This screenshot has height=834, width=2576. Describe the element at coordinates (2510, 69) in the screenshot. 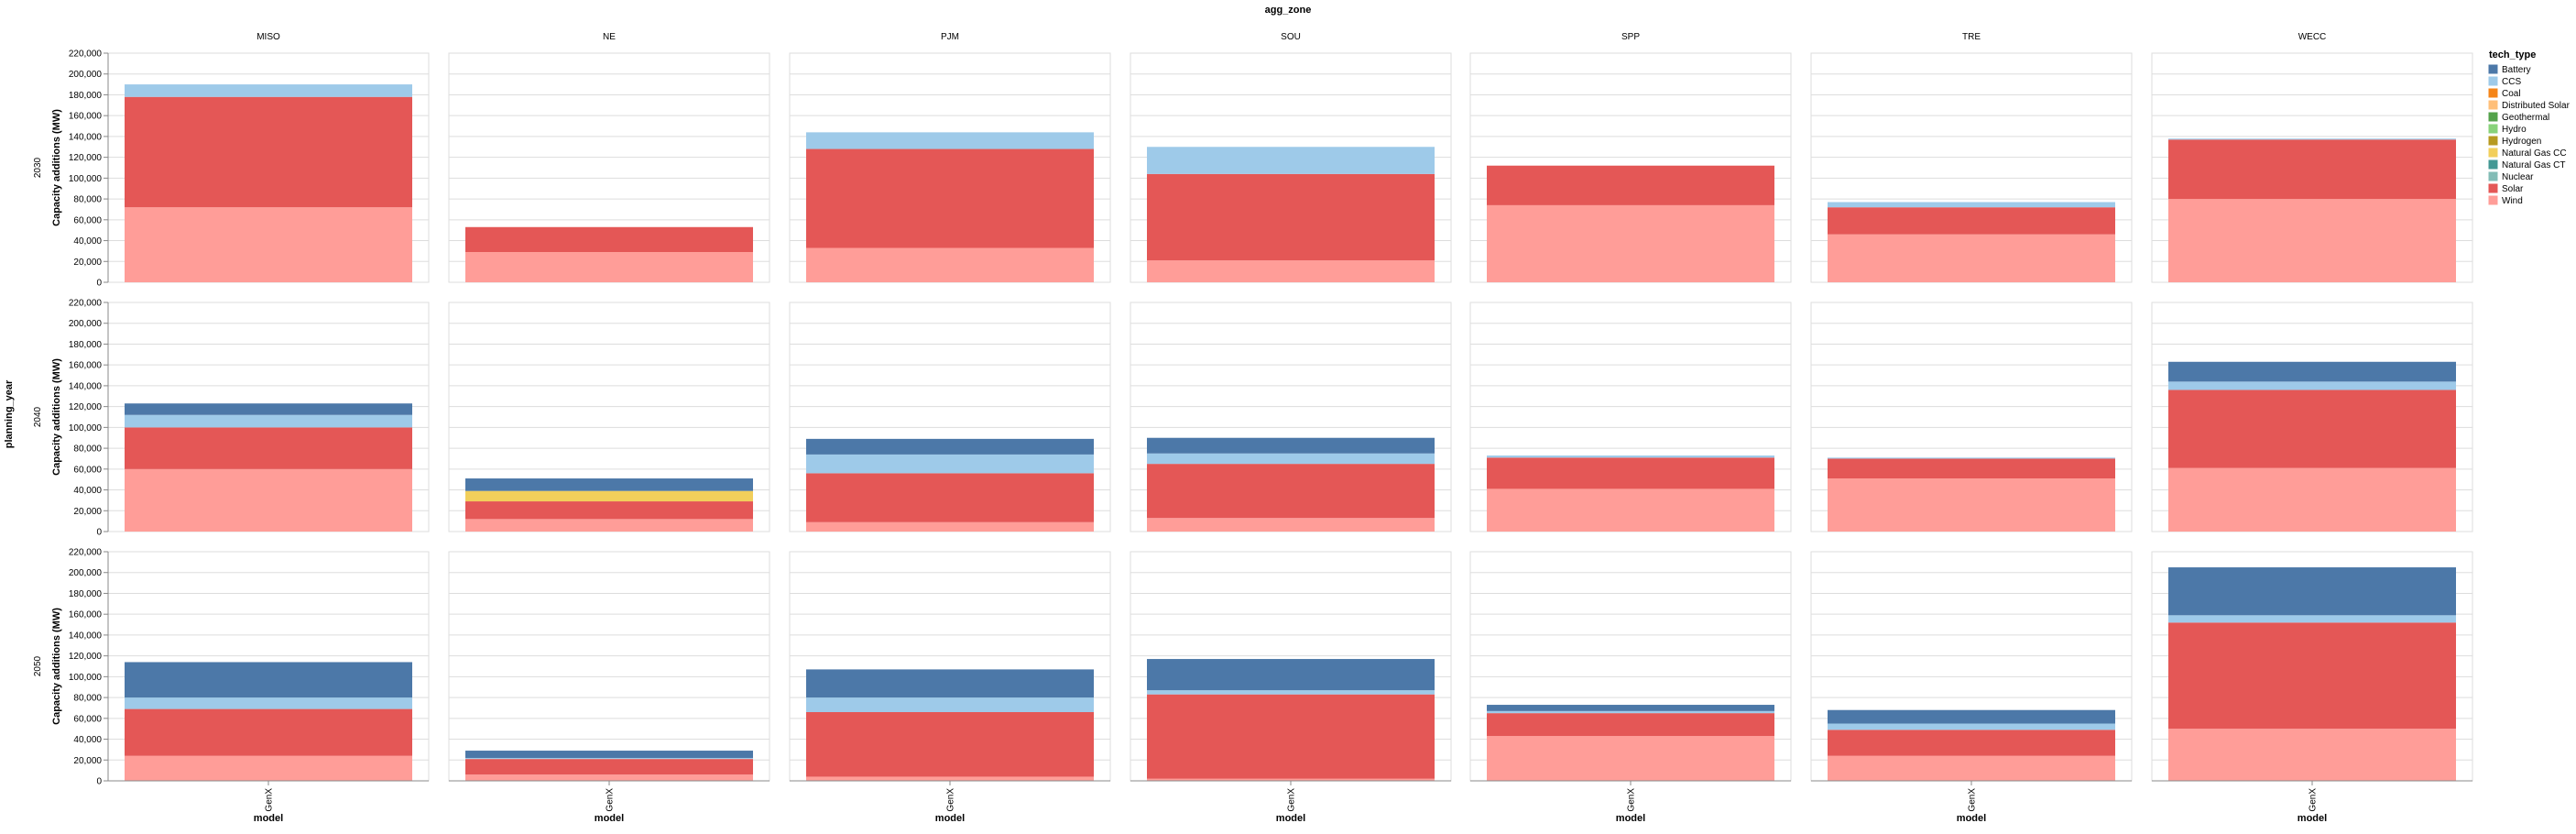

I see `legend-item-battery: Battery` at that location.